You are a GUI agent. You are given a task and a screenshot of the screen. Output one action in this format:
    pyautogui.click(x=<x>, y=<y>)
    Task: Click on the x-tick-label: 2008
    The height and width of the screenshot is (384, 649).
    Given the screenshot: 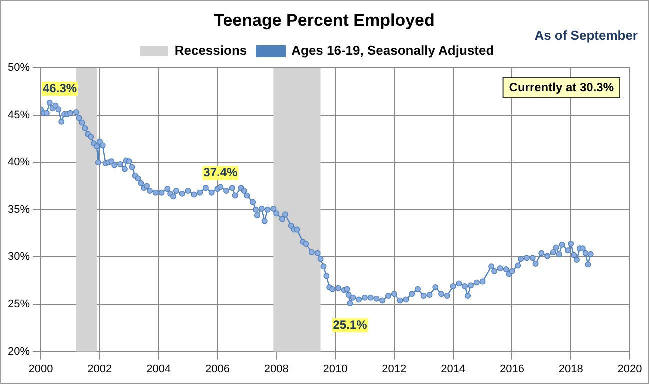 What is the action you would take?
    pyautogui.click(x=276, y=369)
    